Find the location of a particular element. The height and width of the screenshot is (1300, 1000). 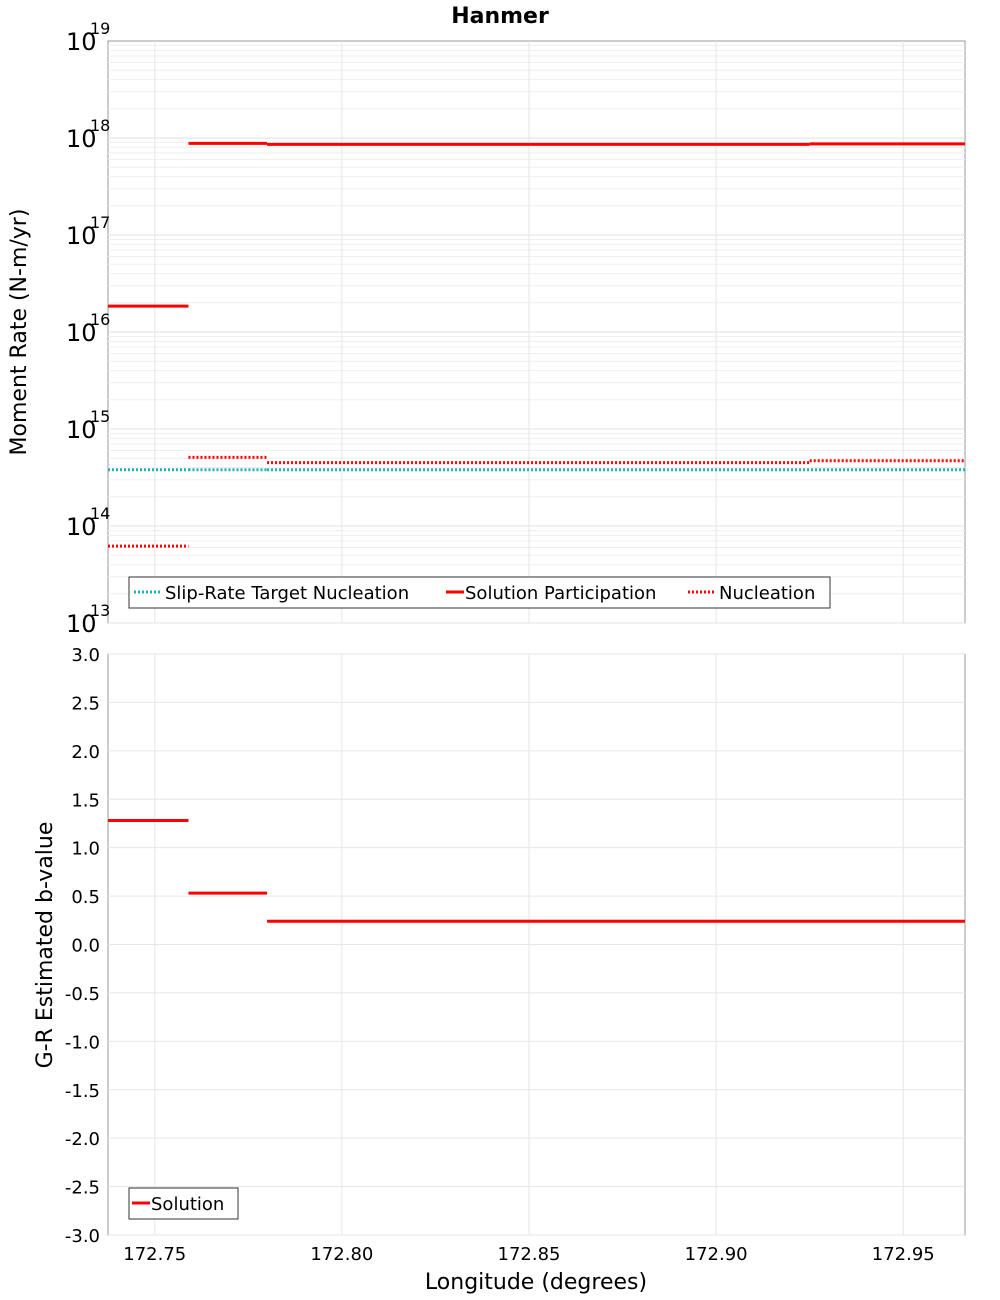

b-value-y-tick-label: 0.0 is located at coordinates (85, 946).